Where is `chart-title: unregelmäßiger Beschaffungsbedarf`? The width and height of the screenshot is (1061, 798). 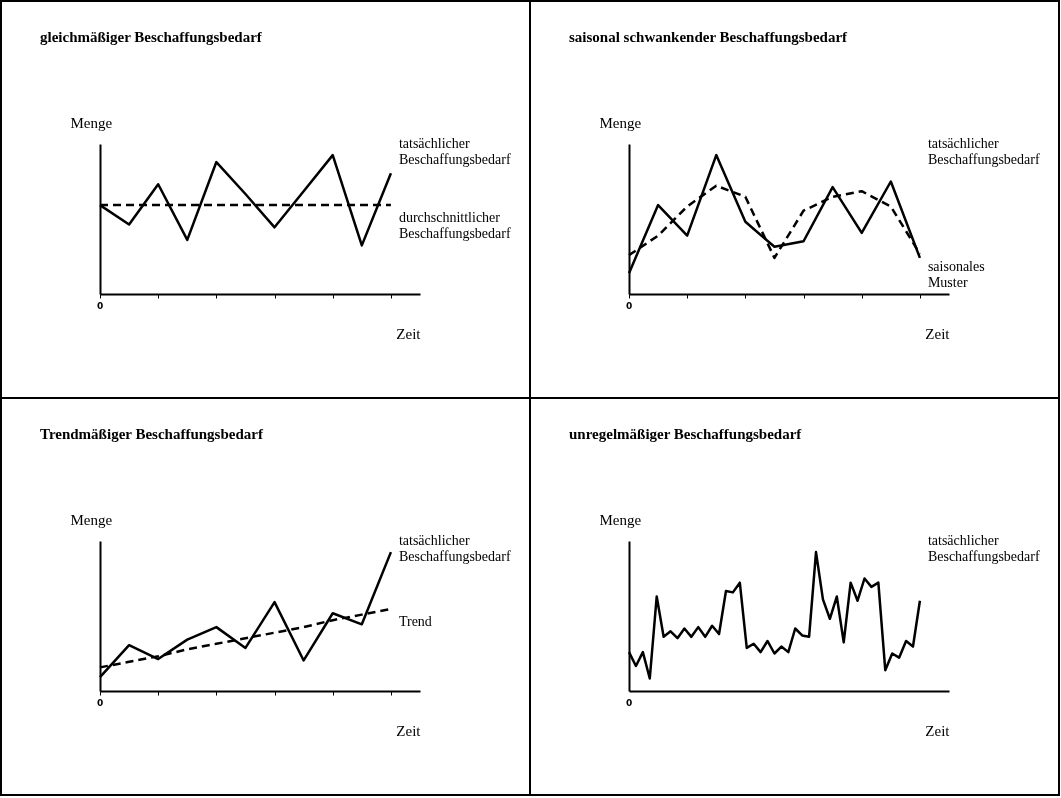 chart-title: unregelmäßiger Beschaffungsbedarf is located at coordinates (686, 434).